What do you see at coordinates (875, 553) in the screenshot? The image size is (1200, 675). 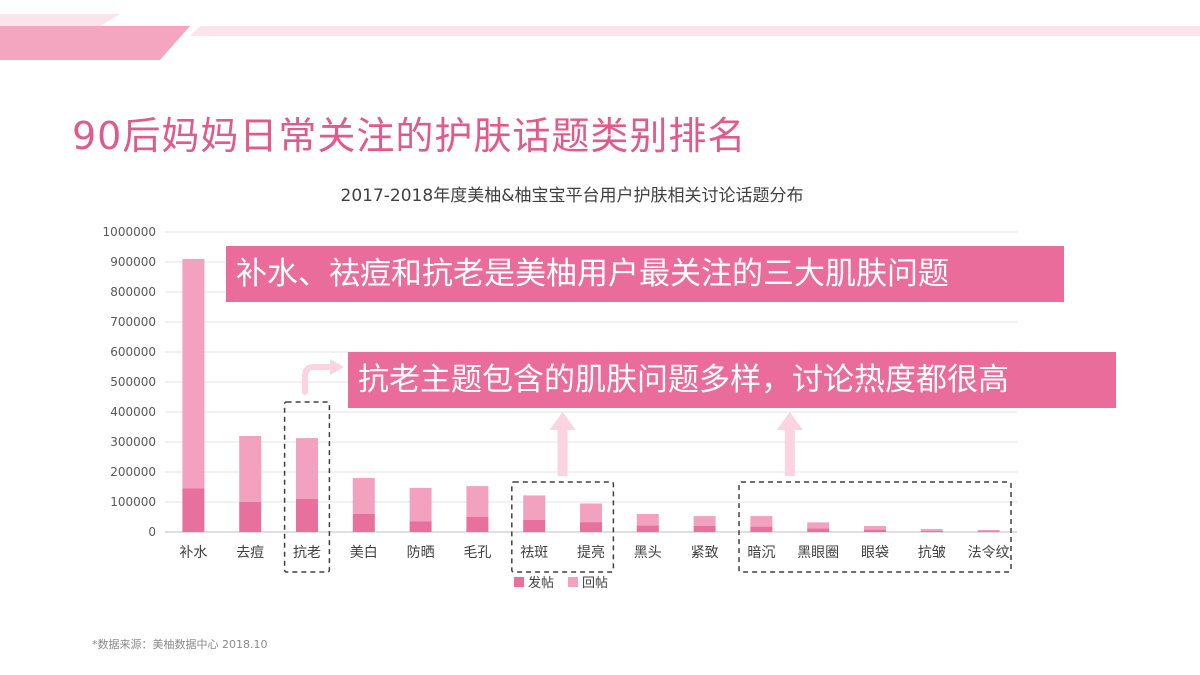 I see `x-tick-label: 眼袋` at bounding box center [875, 553].